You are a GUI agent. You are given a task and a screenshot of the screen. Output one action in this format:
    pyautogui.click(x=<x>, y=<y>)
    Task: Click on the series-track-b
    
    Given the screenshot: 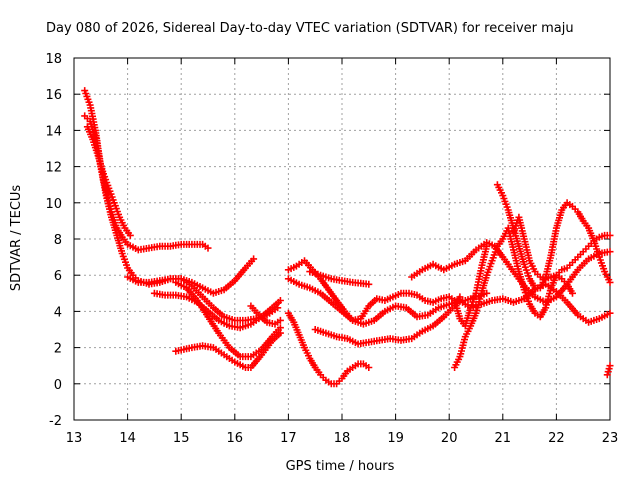 What is the action you would take?
    pyautogui.click(x=169, y=204)
    